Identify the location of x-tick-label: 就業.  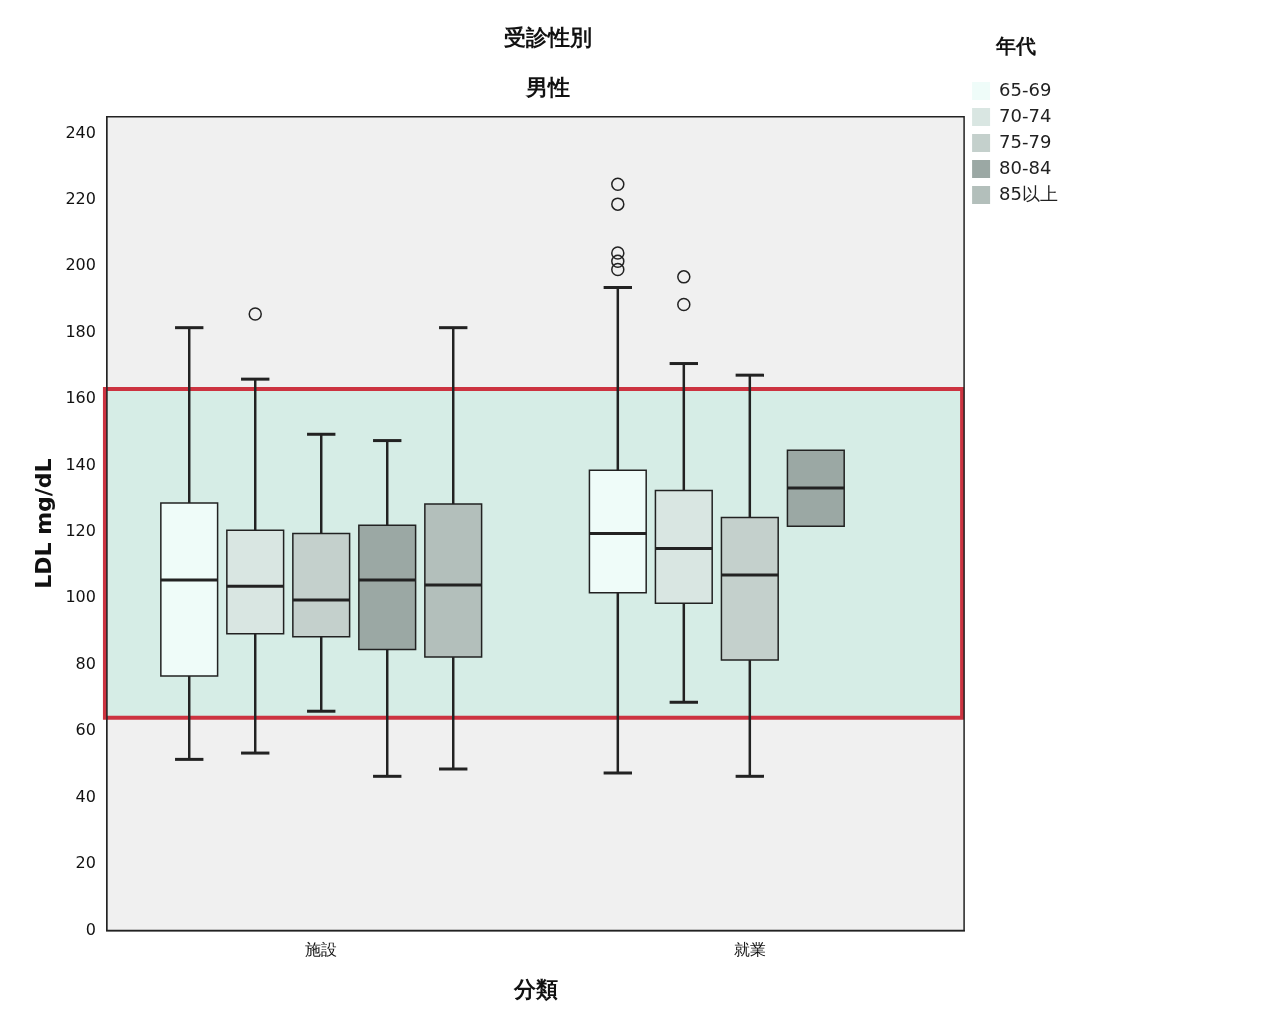
(749, 950).